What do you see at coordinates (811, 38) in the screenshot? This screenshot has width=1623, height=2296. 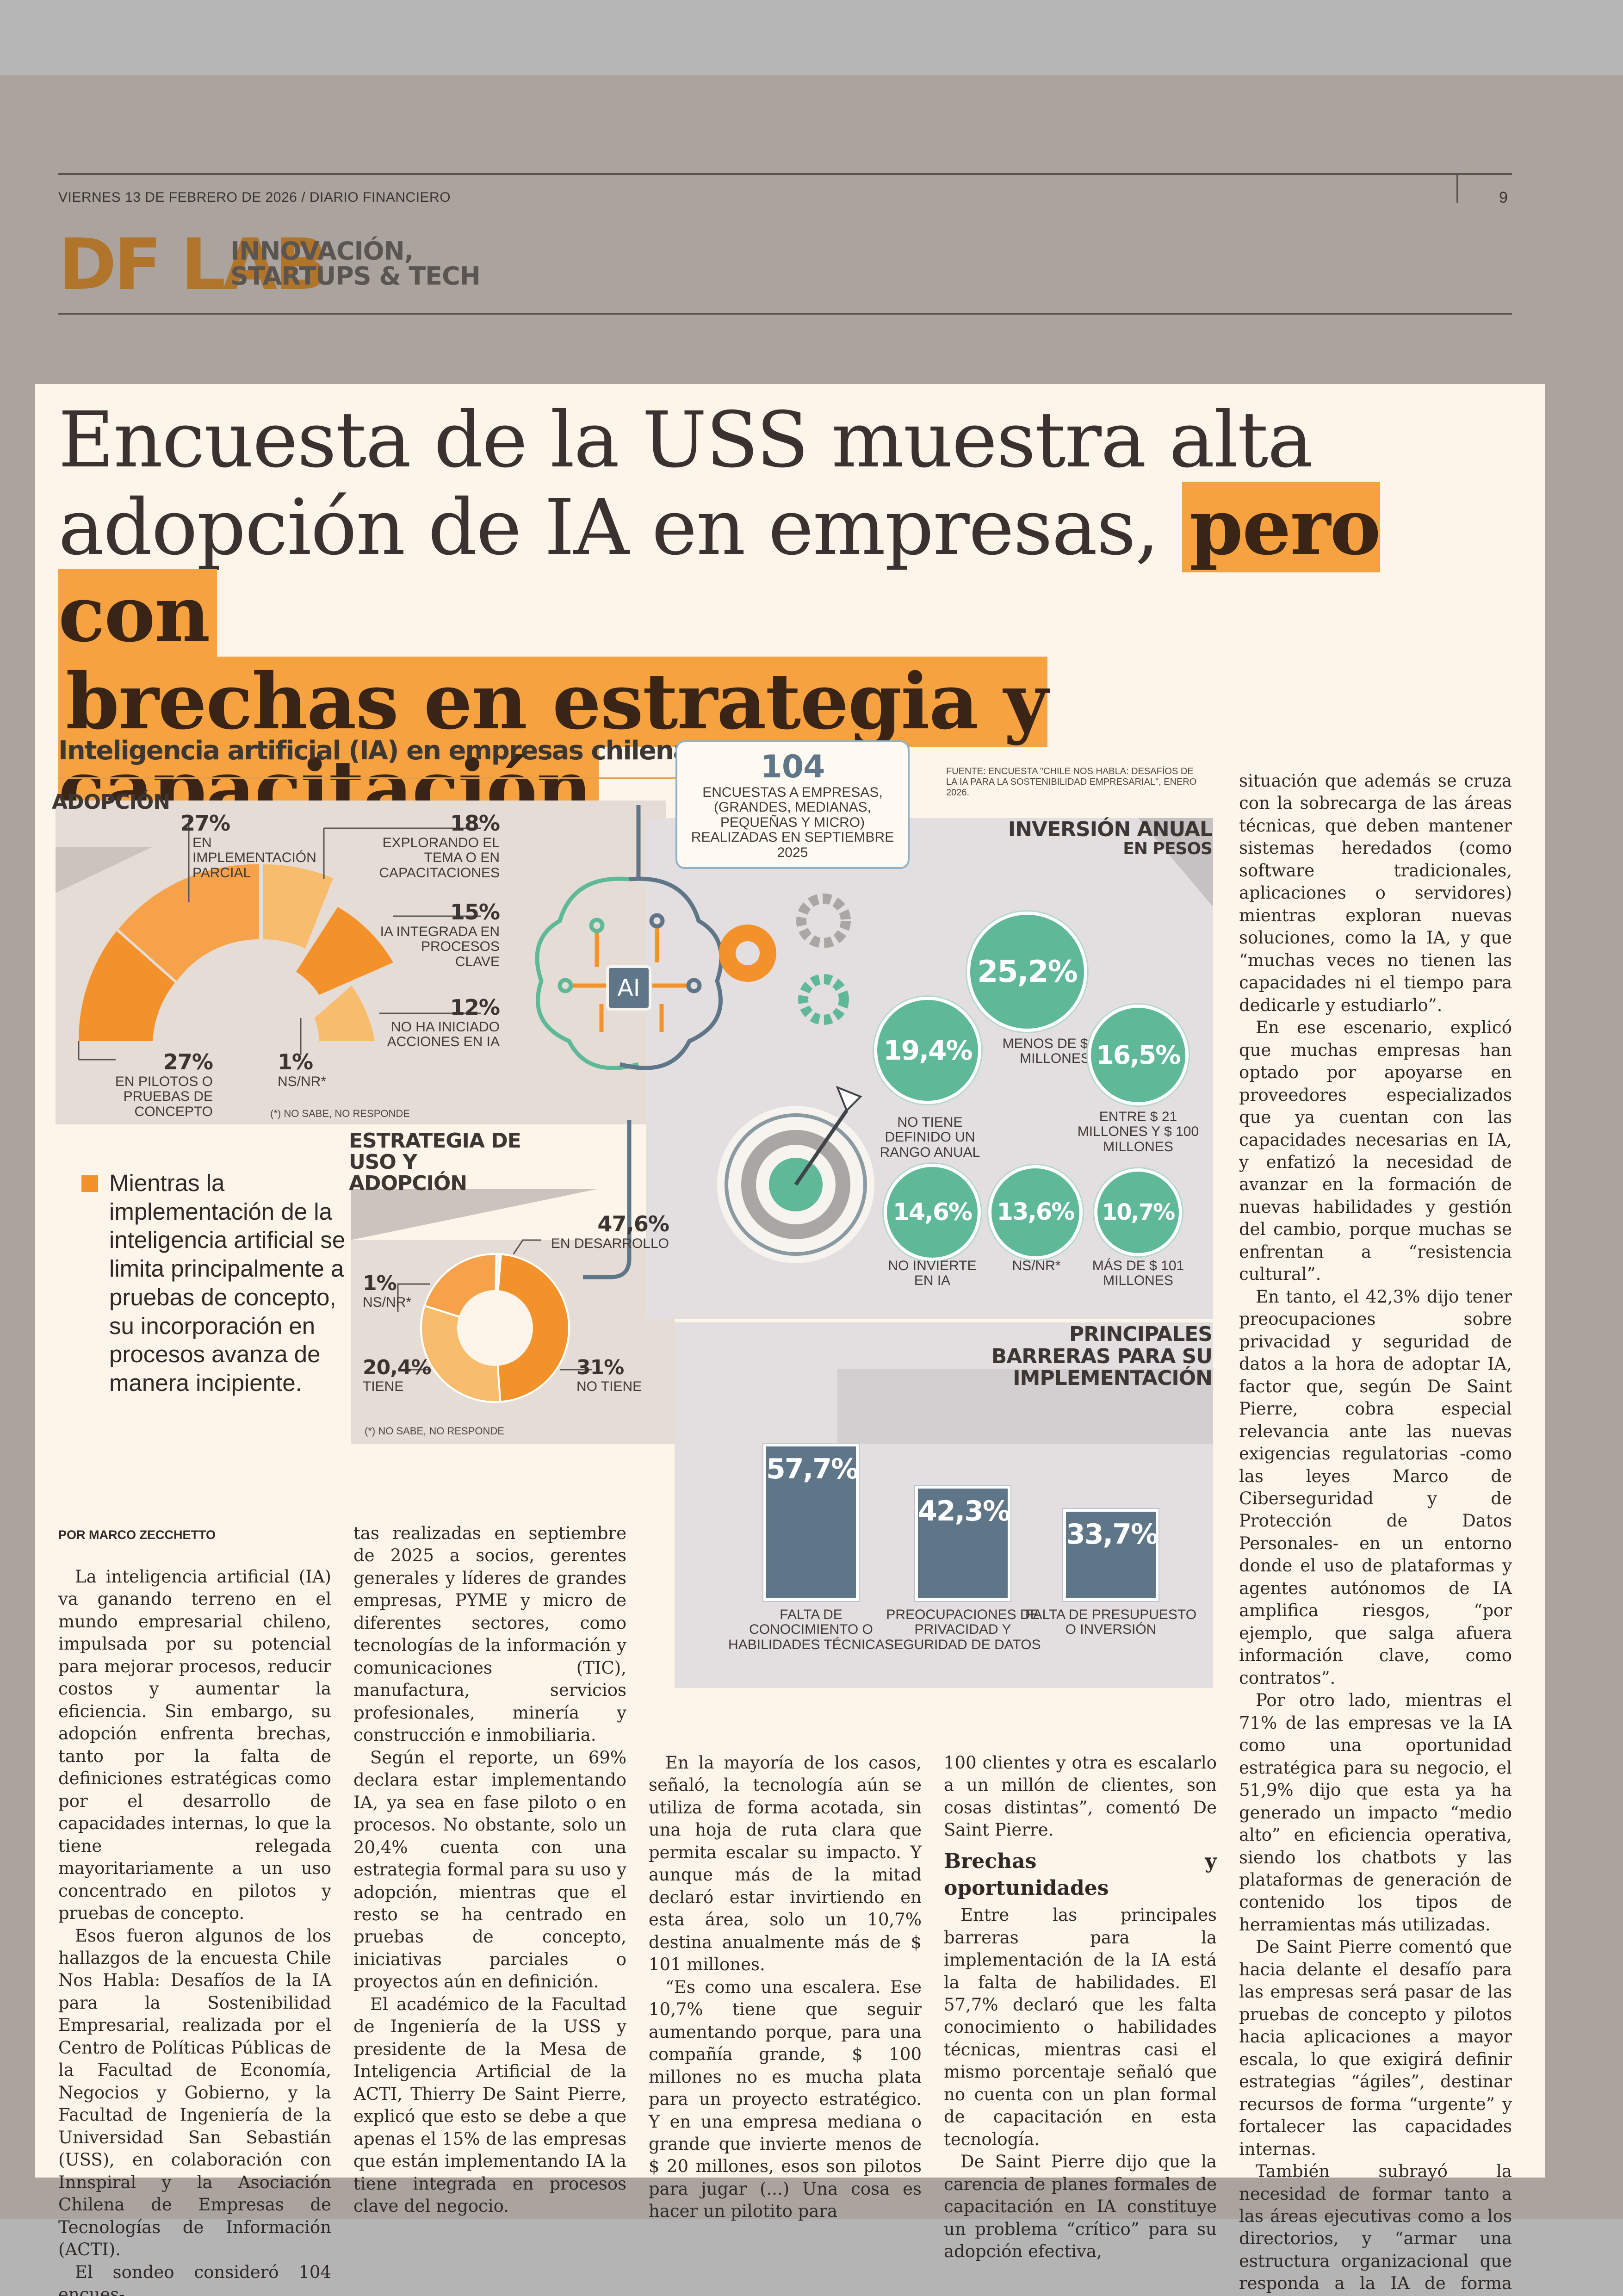 I see `top-gray-band` at bounding box center [811, 38].